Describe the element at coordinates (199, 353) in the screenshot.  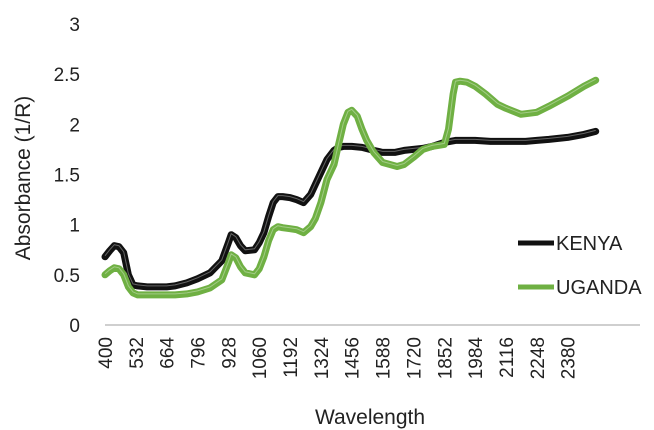
I see `x-tick-label: 796` at that location.